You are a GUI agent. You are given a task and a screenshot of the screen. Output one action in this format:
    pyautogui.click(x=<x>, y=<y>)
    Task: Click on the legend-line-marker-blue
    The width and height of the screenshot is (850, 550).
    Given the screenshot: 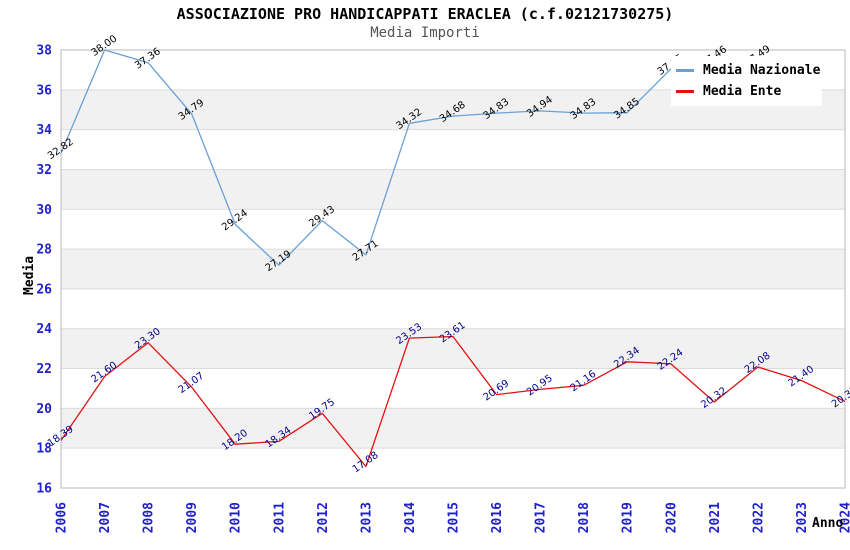 What is the action you would take?
    pyautogui.click(x=685, y=70)
    